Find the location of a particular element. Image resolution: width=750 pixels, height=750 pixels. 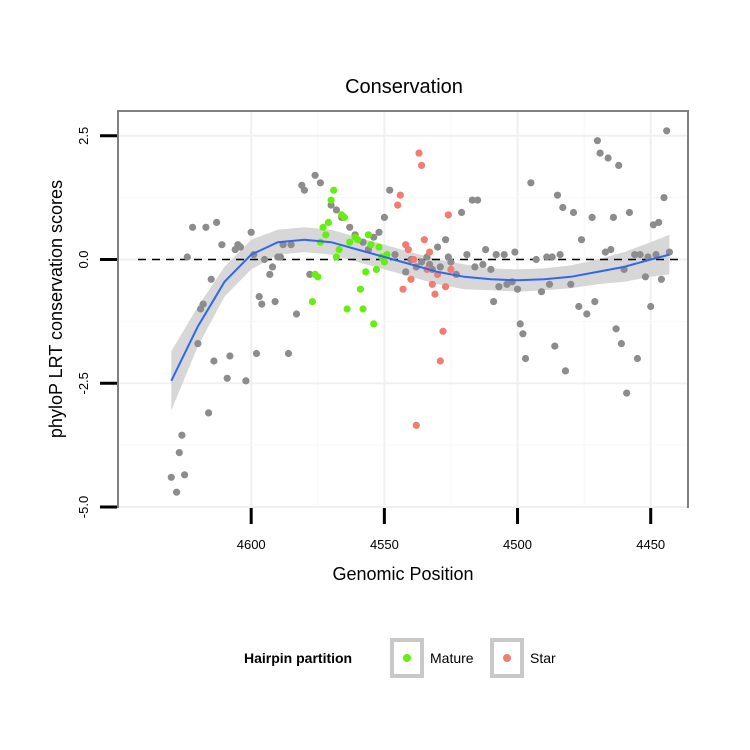

x-tick-label: 4500 is located at coordinates (517, 544).